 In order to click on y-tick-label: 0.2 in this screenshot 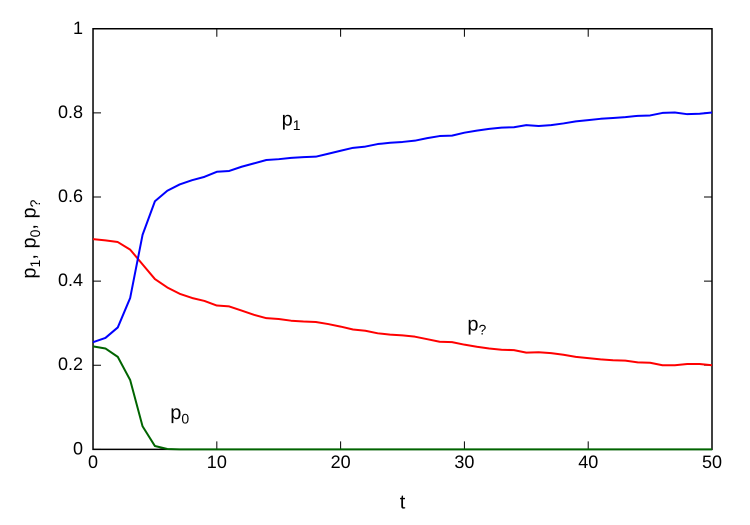, I will do `click(71, 364)`.